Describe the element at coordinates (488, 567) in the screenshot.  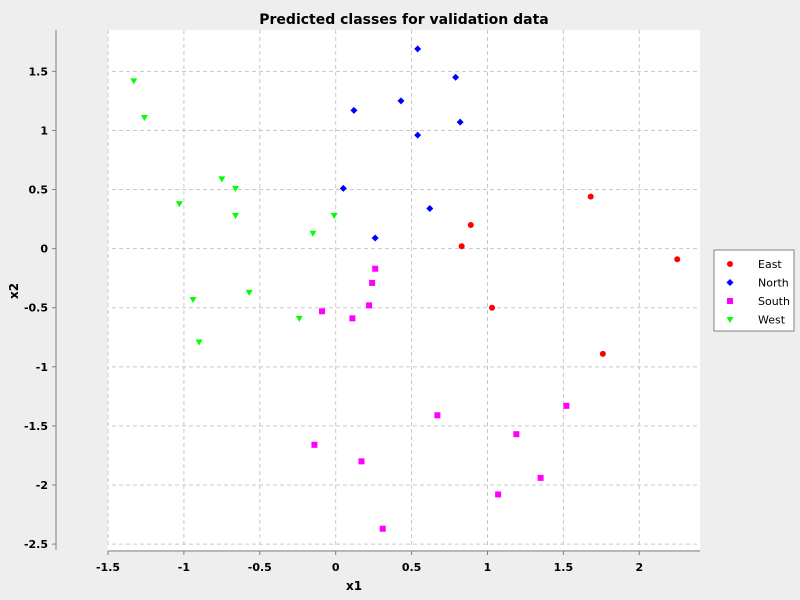
I see `x-tick-label: 1` at that location.